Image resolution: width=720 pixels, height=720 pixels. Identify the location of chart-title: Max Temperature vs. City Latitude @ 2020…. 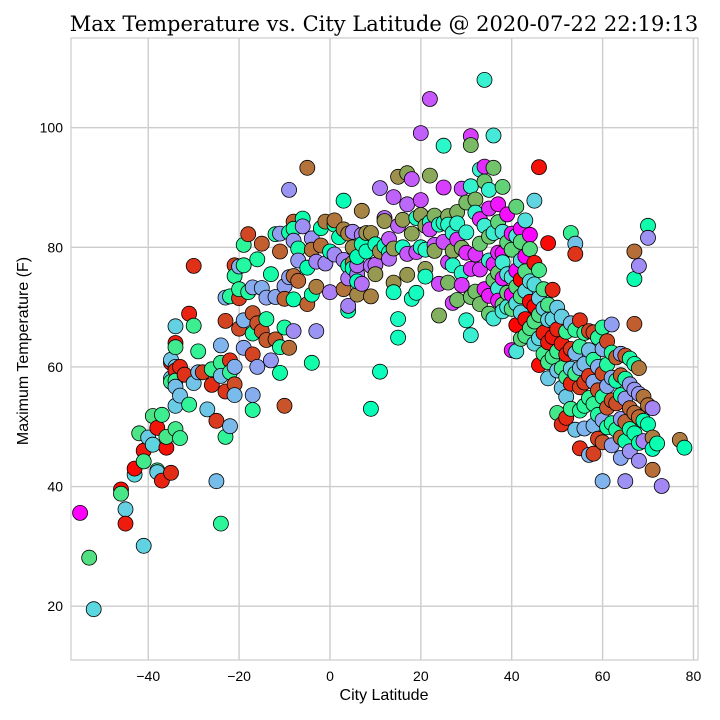
(384, 24).